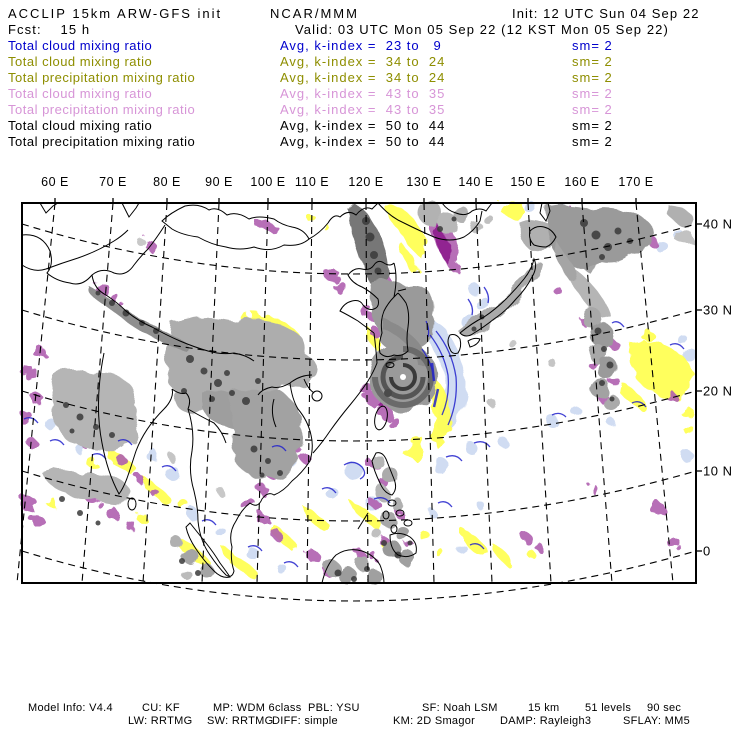  Describe the element at coordinates (718, 224) in the screenshot. I see `lat-tick-label: 40 N` at that location.